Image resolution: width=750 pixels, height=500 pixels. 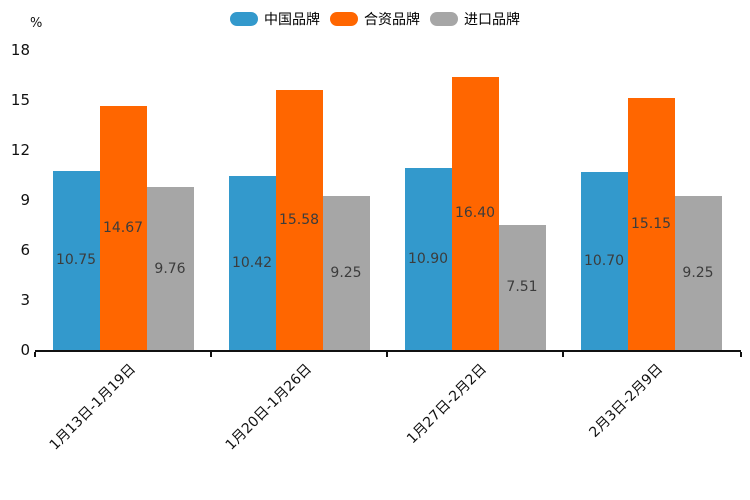 I want to click on bar-value-label: 9.76, so click(x=170, y=268).